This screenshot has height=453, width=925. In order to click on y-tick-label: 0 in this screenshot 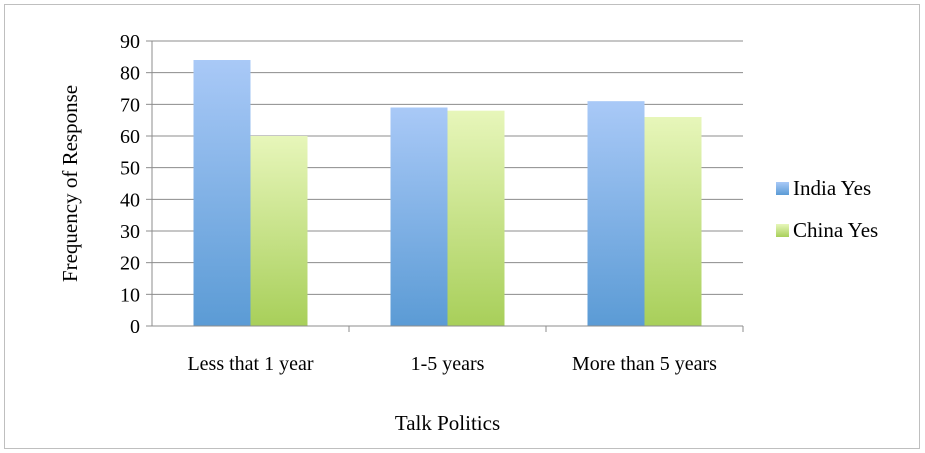, I will do `click(135, 327)`.